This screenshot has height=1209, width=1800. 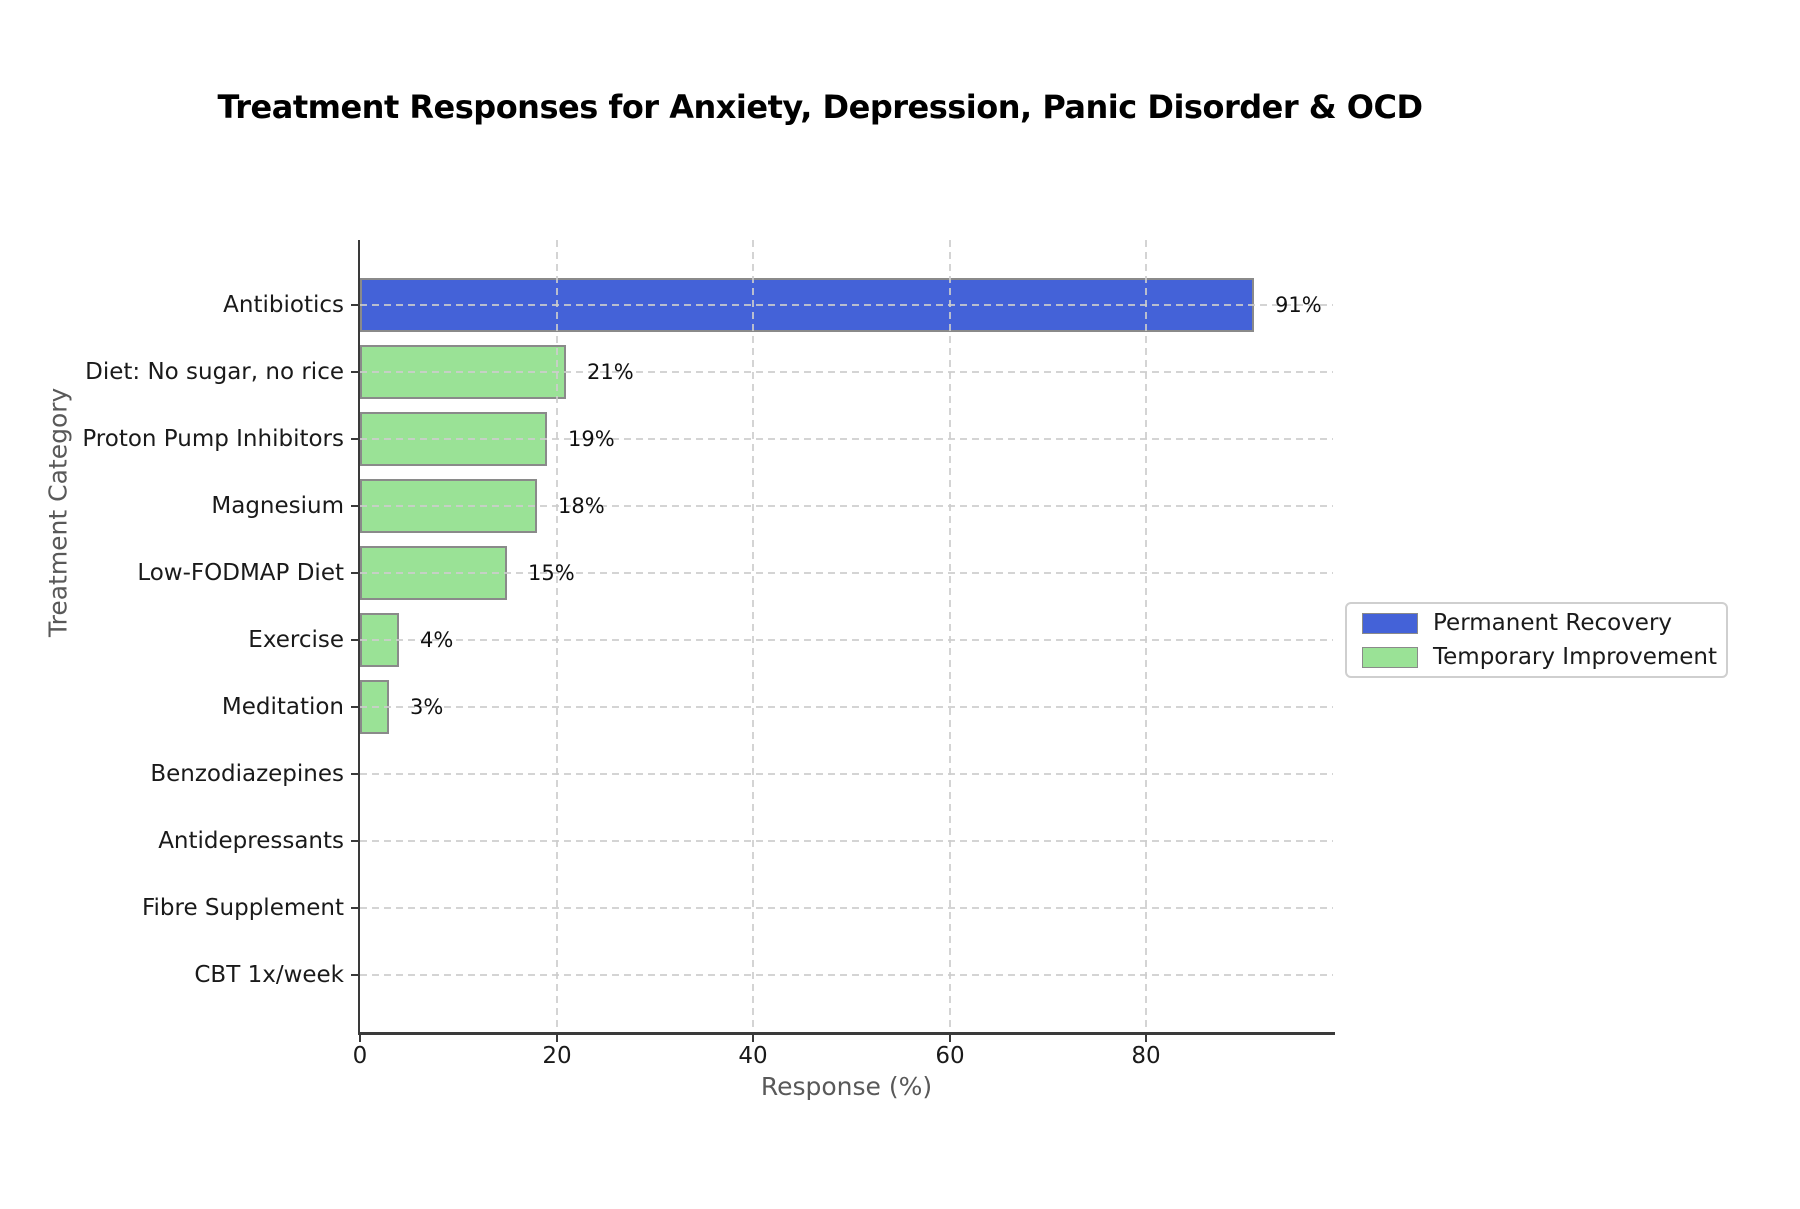 I want to click on legend-entry-temporary-improvement: Temporary Improvement, so click(x=1544, y=657).